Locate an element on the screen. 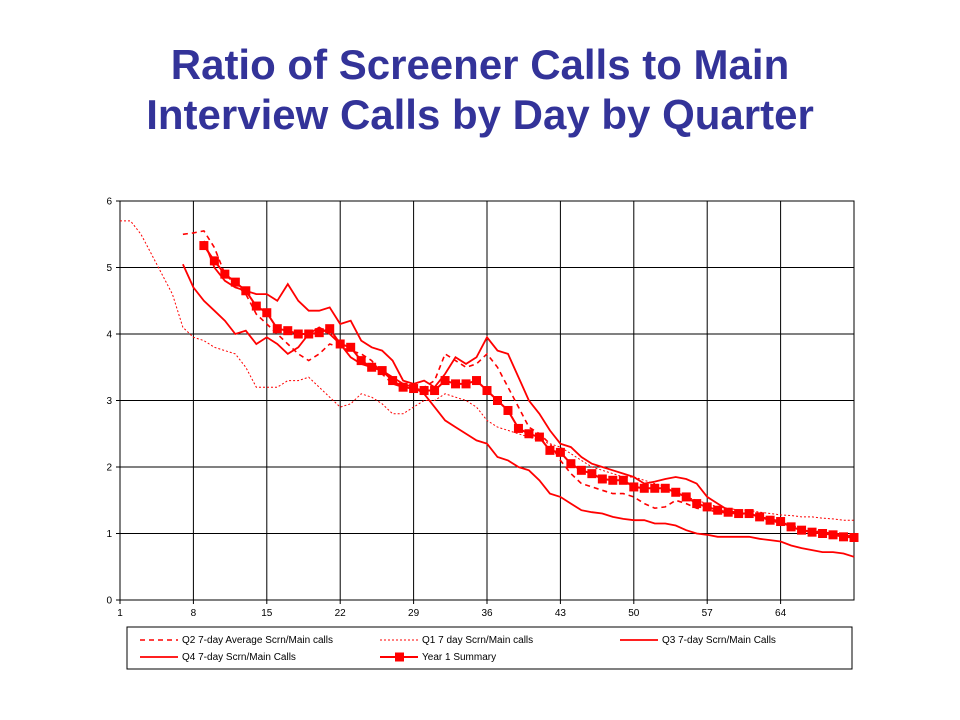 The image size is (960, 720). x-tick-label: 50 is located at coordinates (634, 613).